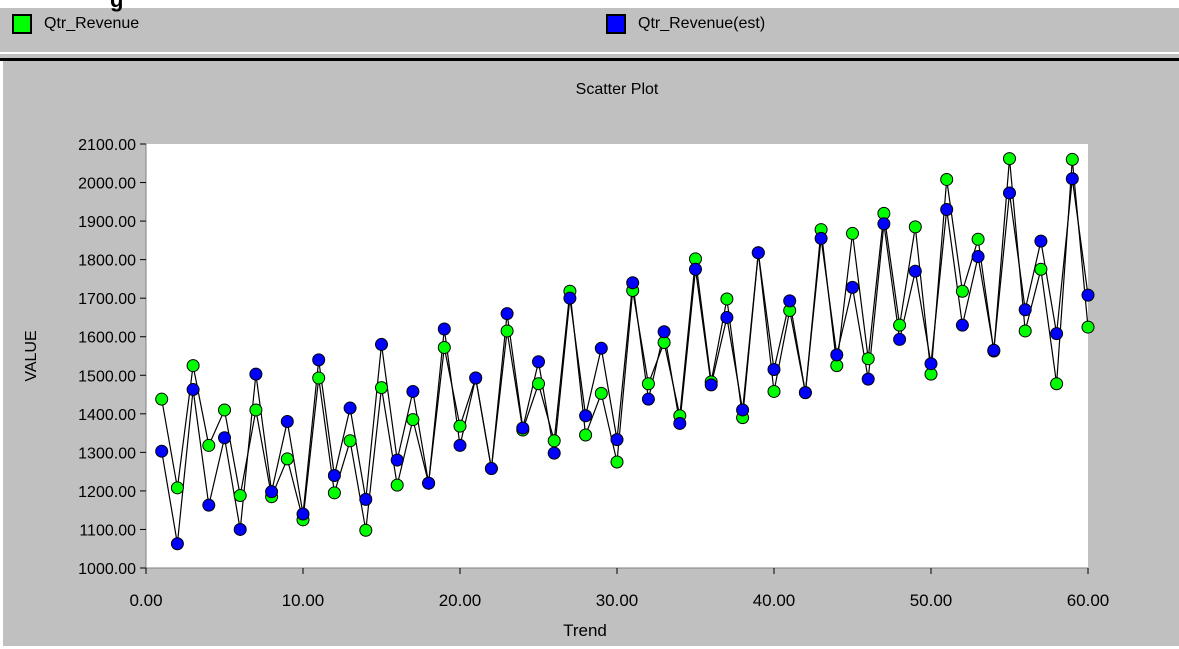  Describe the element at coordinates (774, 600) in the screenshot. I see `x-tick-label: 40.00` at that location.